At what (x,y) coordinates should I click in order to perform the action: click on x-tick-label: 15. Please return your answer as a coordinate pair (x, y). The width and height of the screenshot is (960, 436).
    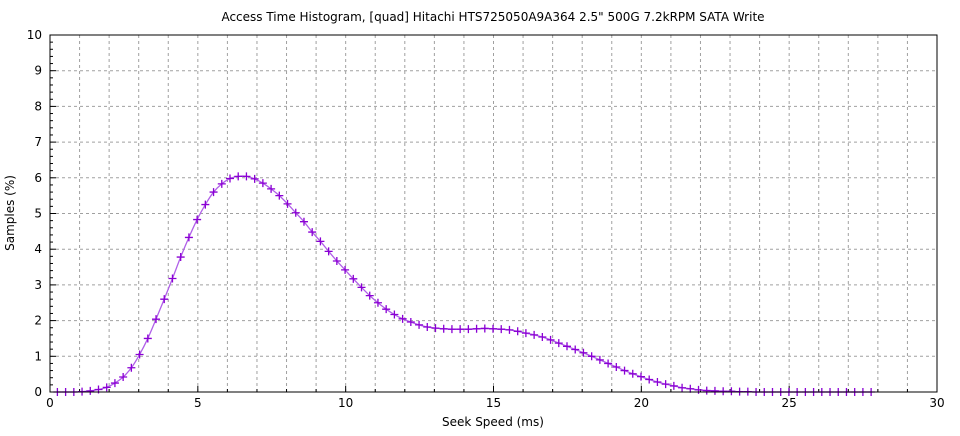
    Looking at the image, I should click on (493, 403).